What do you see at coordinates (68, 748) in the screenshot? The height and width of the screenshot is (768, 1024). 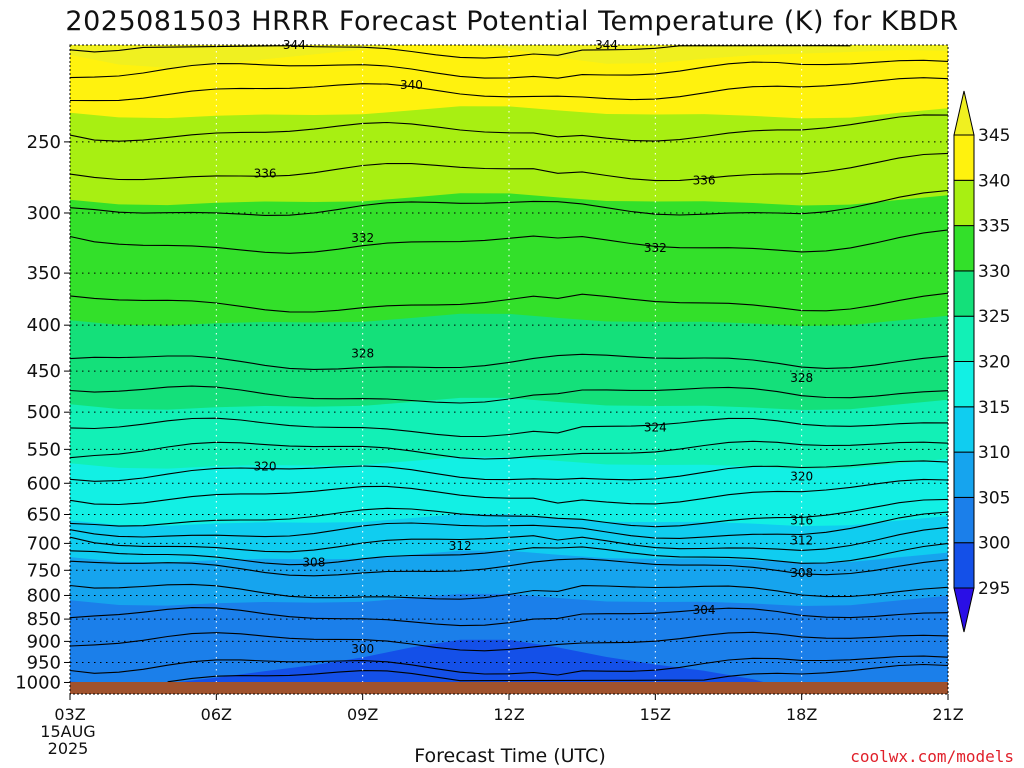 I see `start-date-year: 2025` at bounding box center [68, 748].